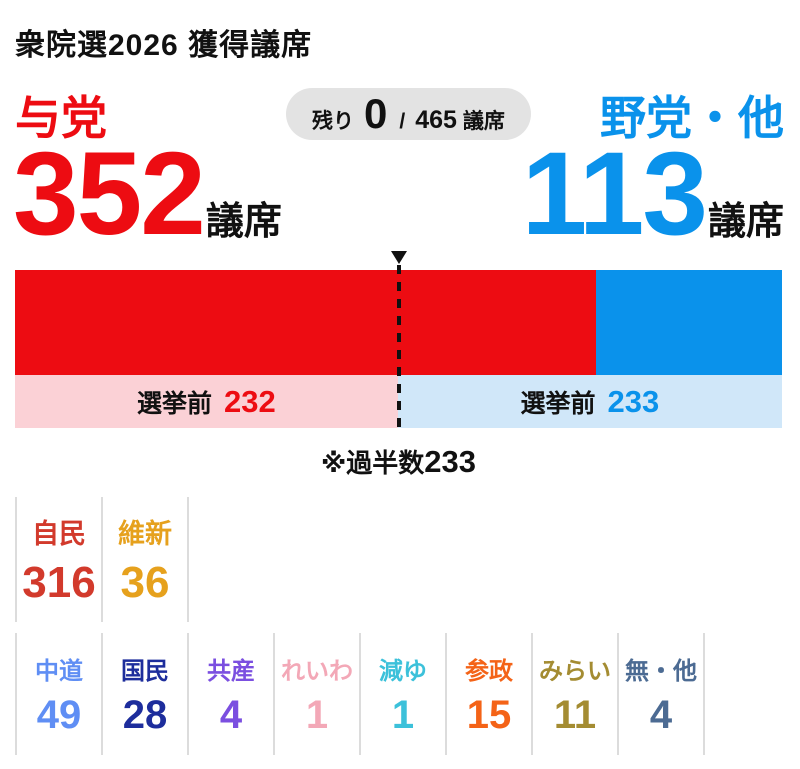  I want to click on pre-election-label-ruling: 選挙前, so click(174, 403).